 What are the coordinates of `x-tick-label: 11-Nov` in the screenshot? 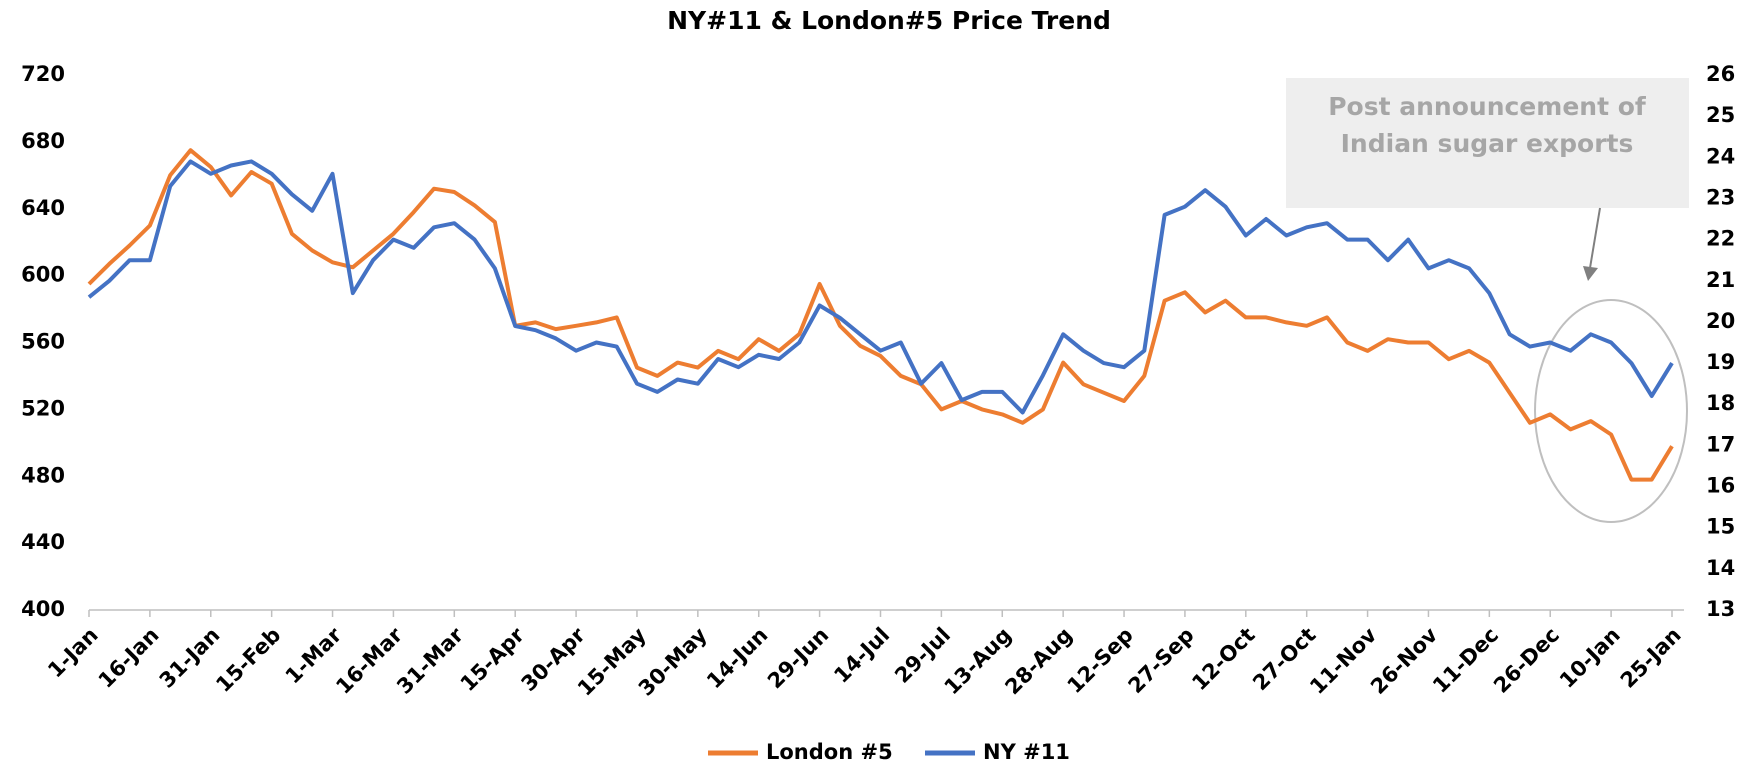 It's located at (1343, 661).